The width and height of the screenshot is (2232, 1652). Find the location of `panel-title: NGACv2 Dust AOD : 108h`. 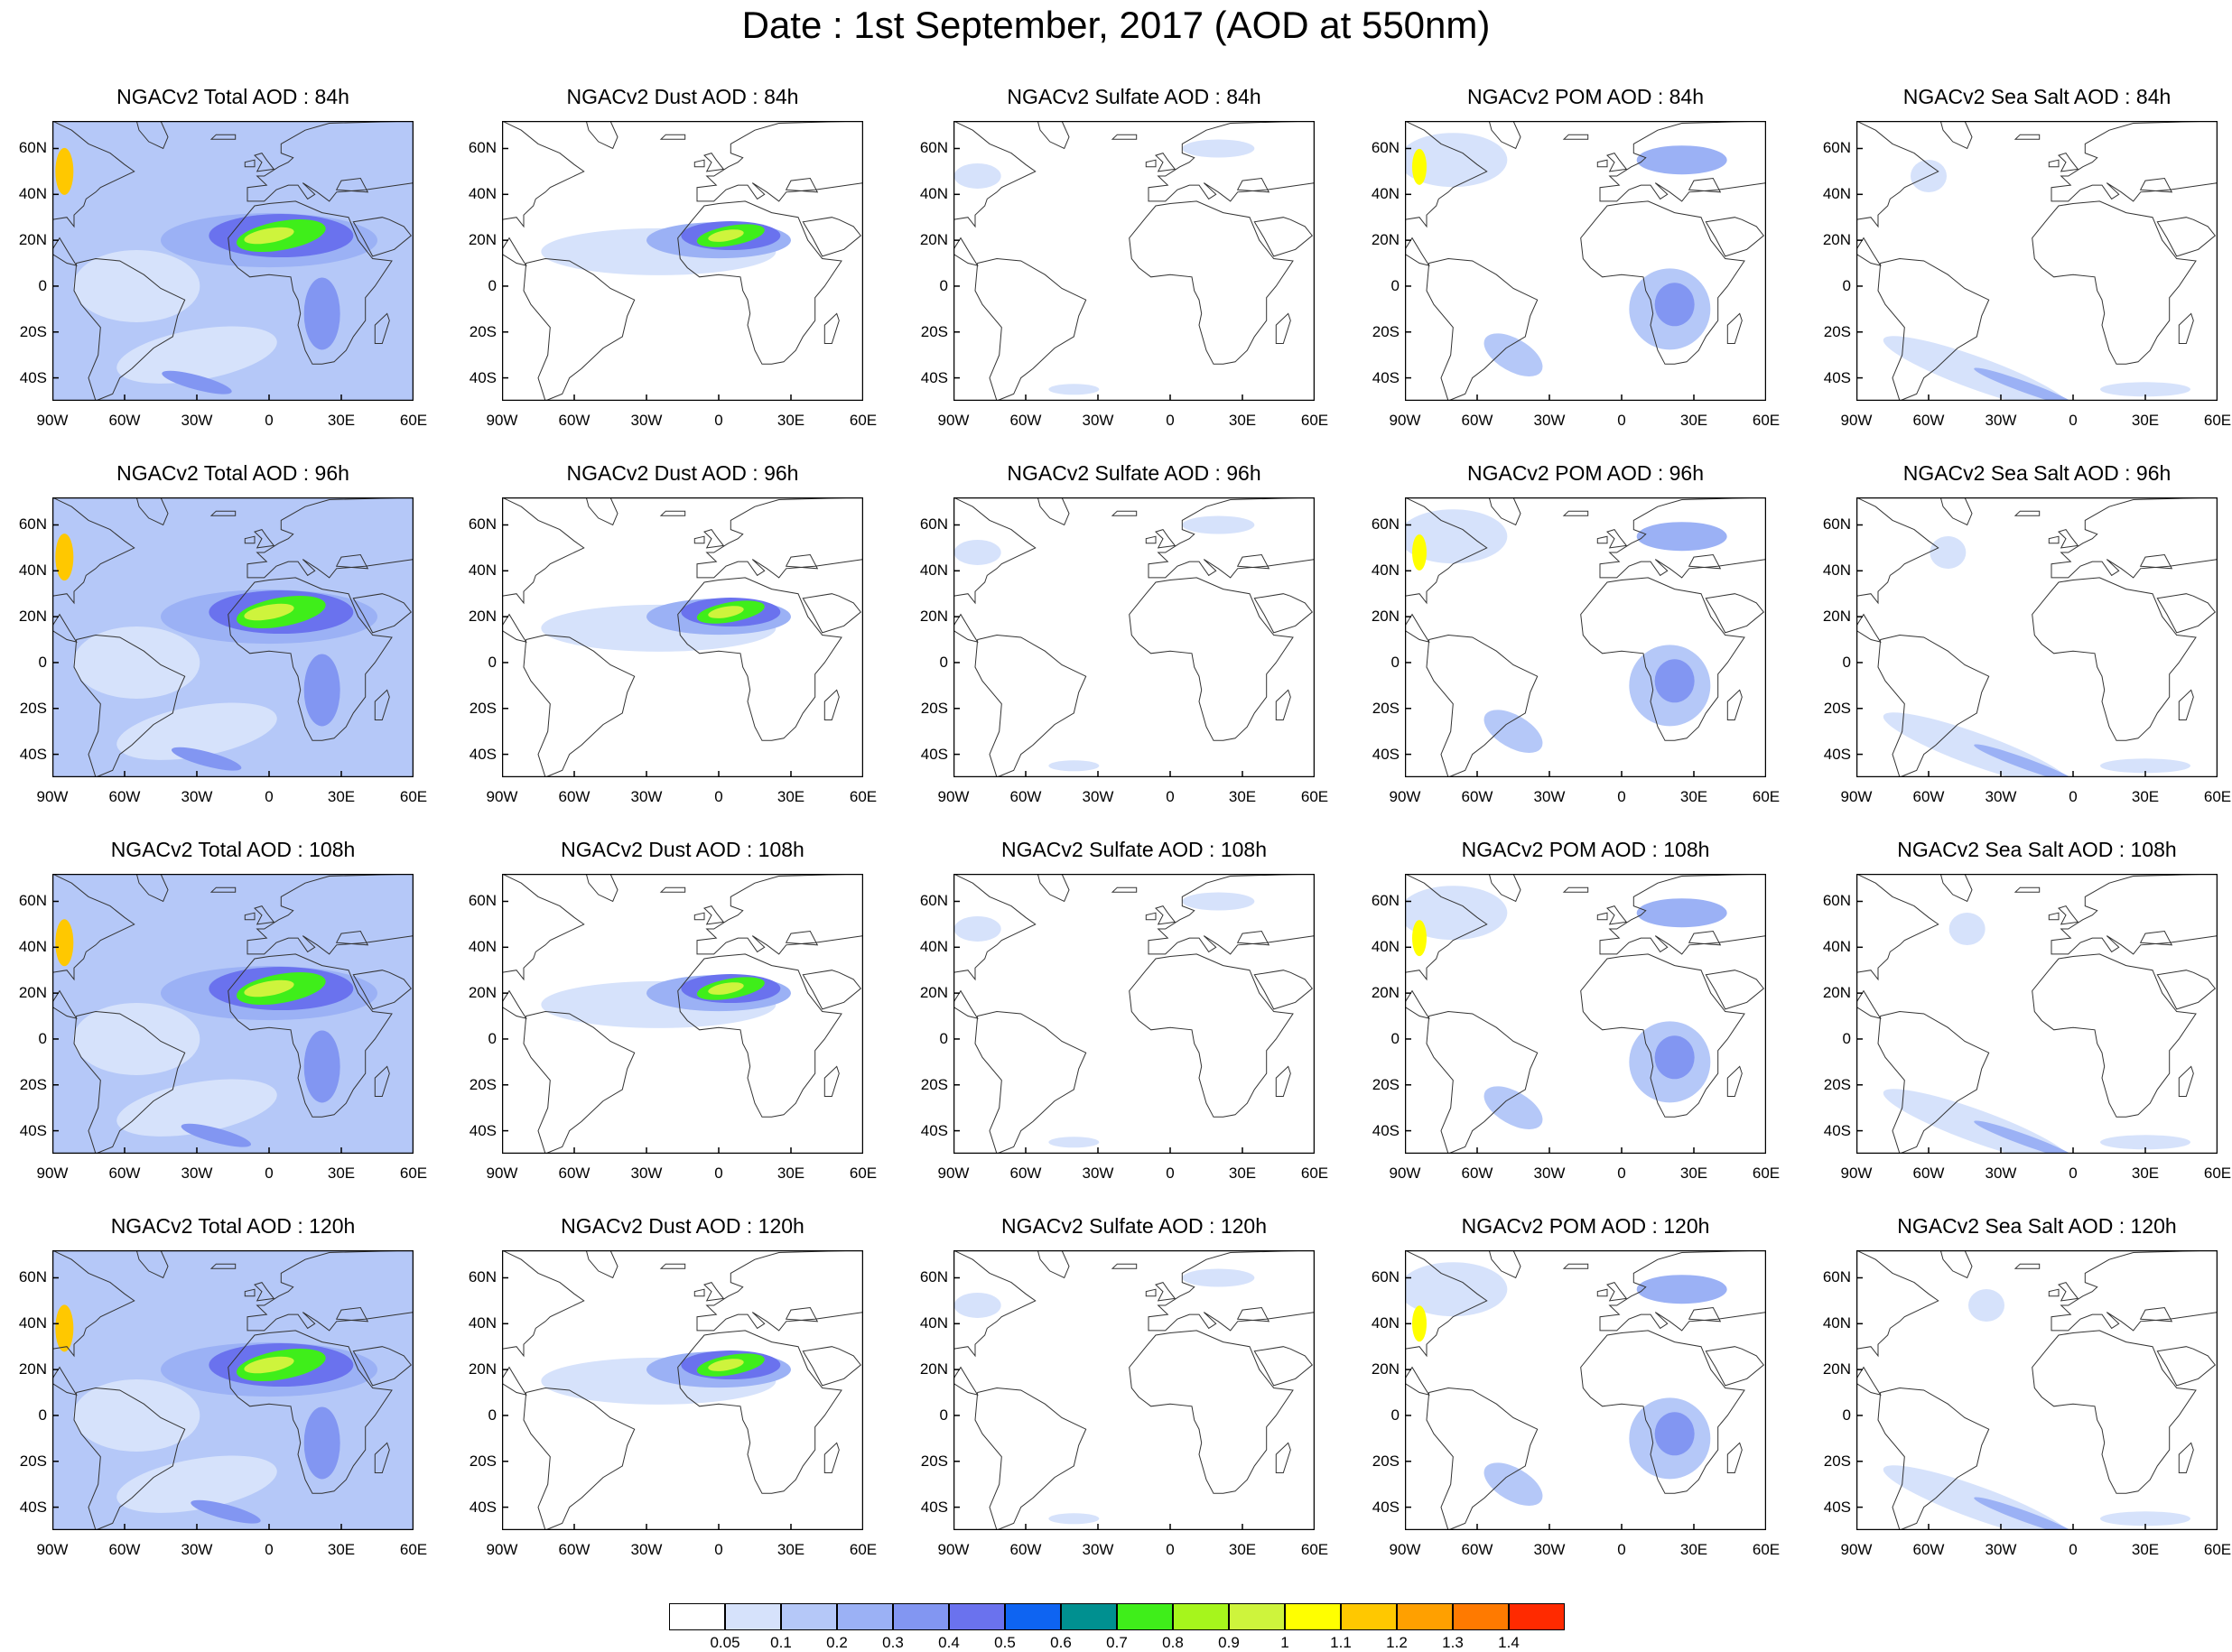

panel-title: NGACv2 Dust AOD : 108h is located at coordinates (682, 849).